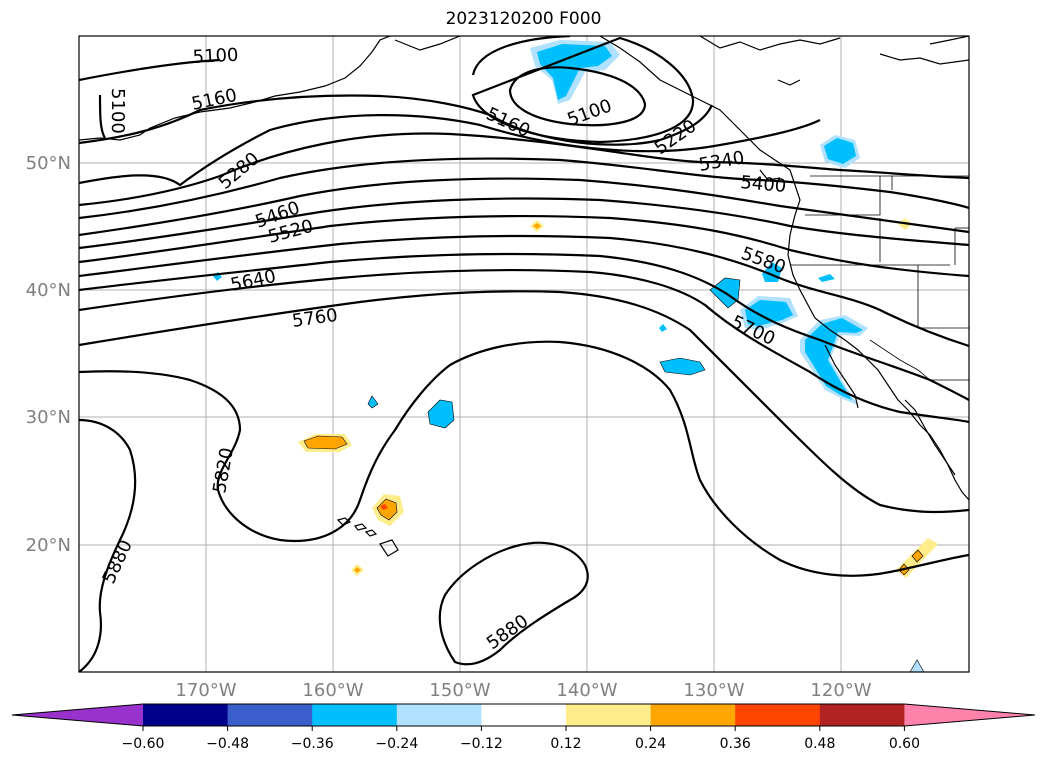  Describe the element at coordinates (713, 690) in the screenshot. I see `lon-label-130w: 130°W` at that location.